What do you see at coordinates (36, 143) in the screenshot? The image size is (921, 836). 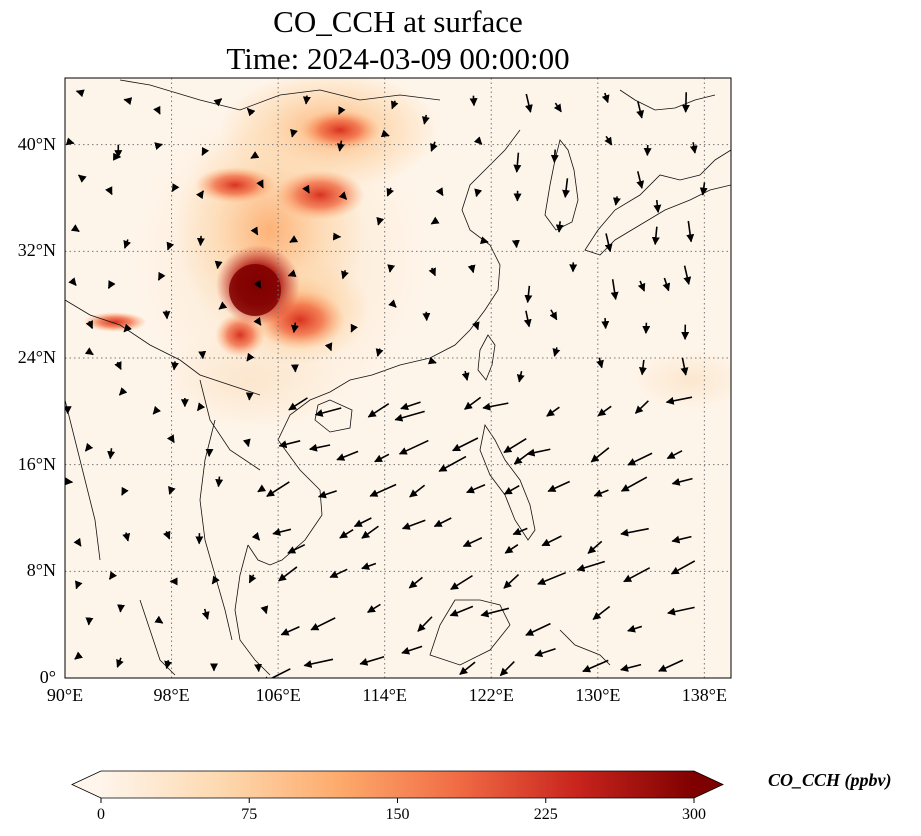 I see `lat-tick-label: 40°N` at bounding box center [36, 143].